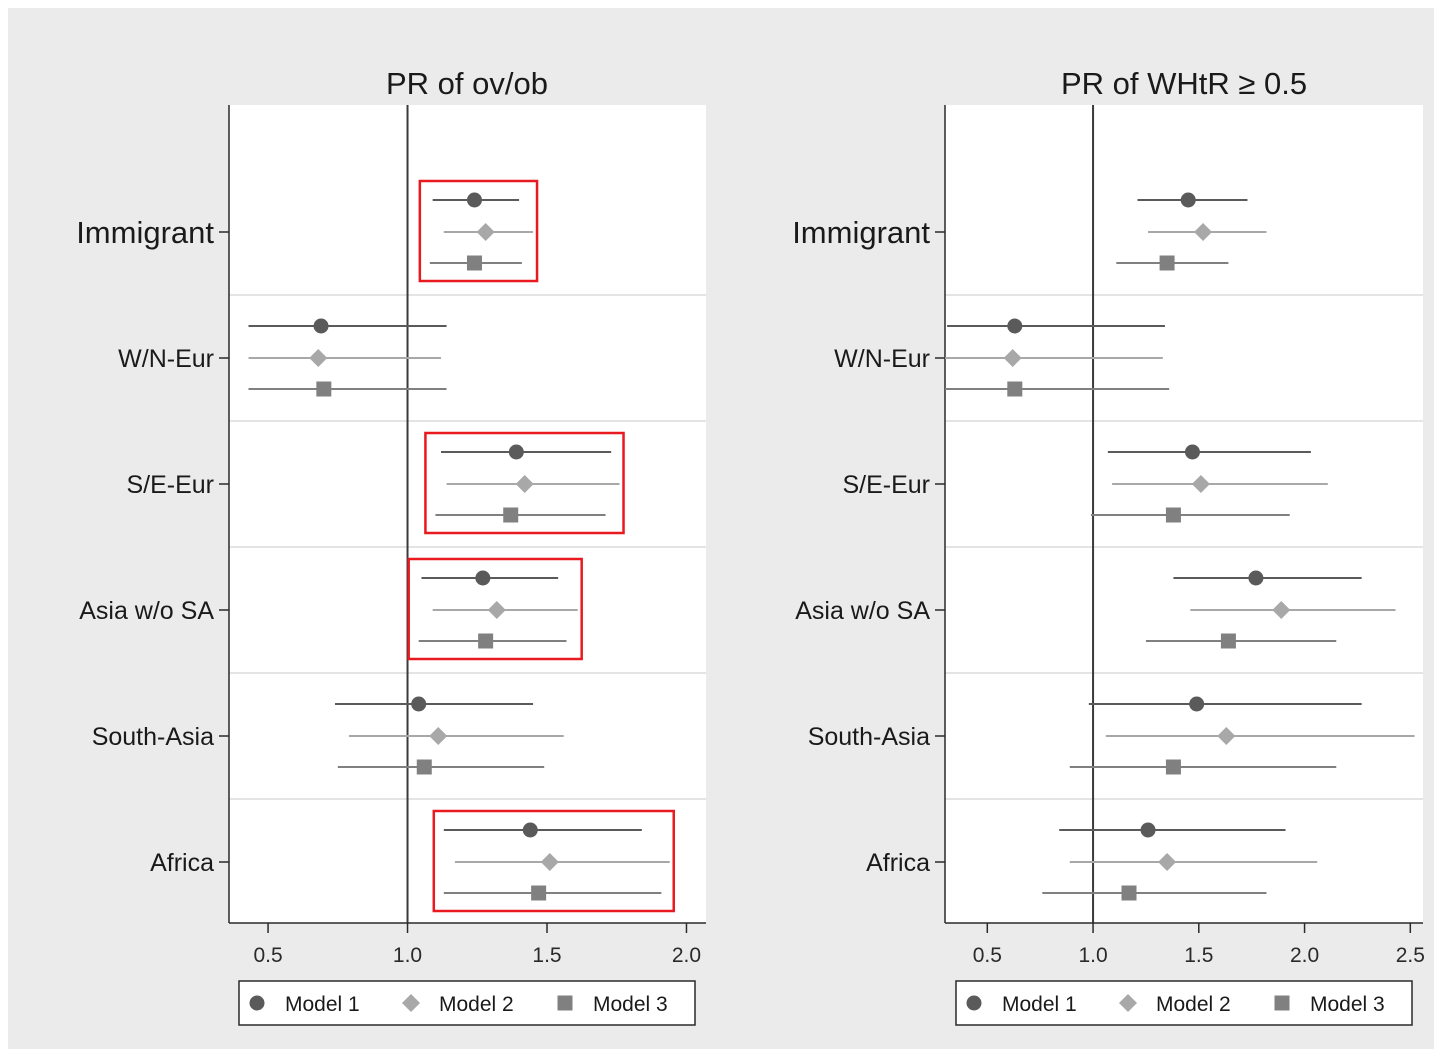 This screenshot has height=1062, width=1442. Describe the element at coordinates (1410, 955) in the screenshot. I see `x-tick-label: 2.5` at that location.